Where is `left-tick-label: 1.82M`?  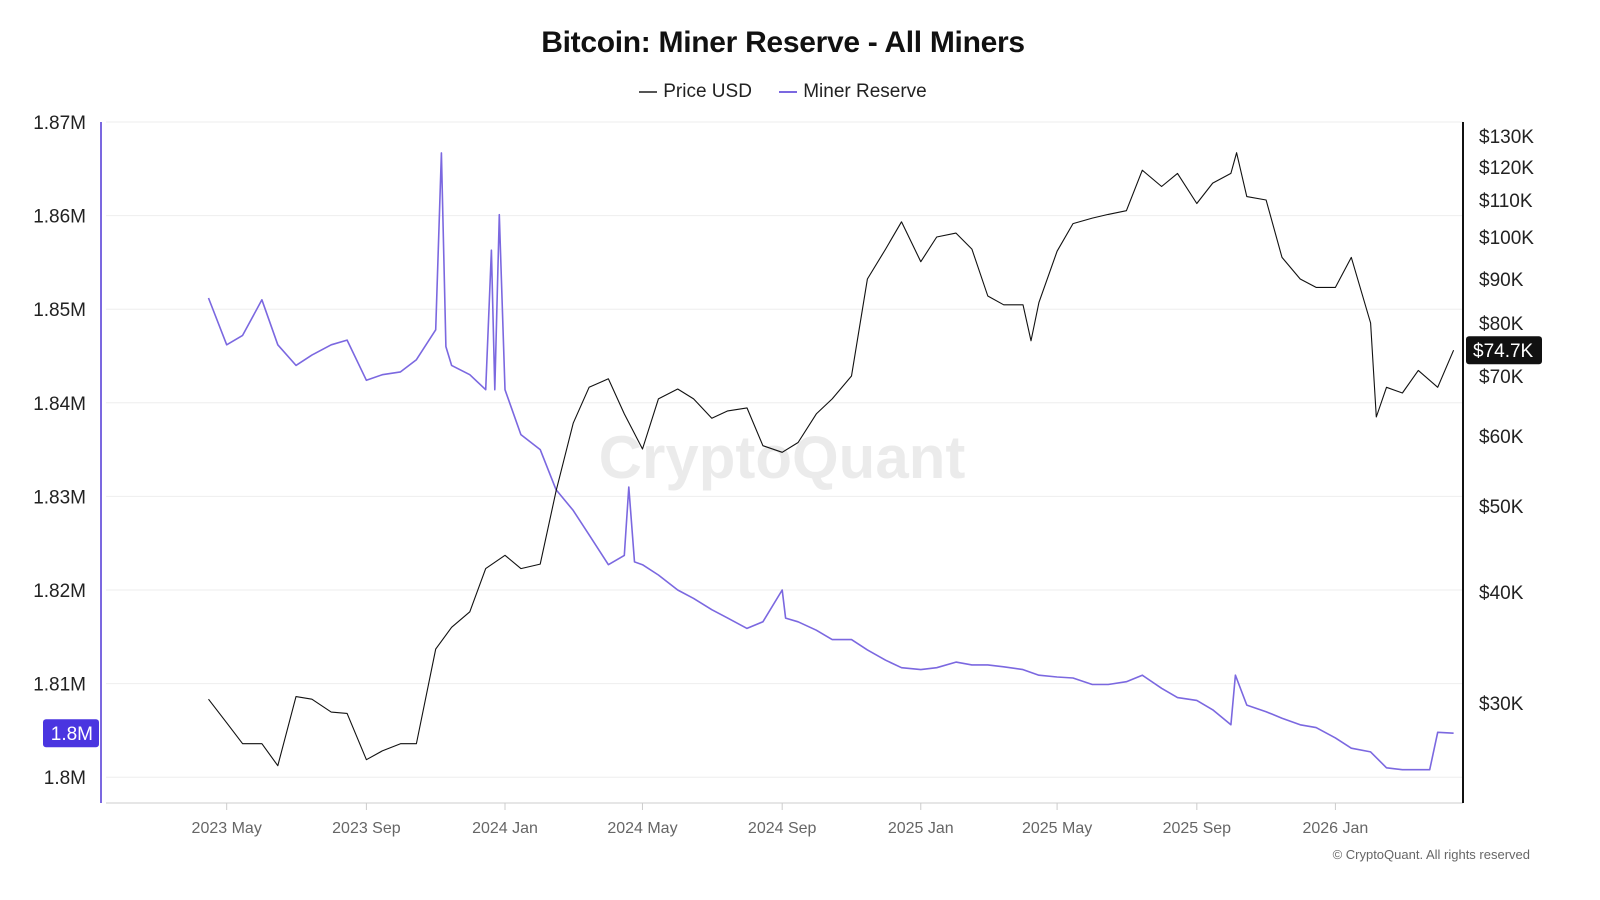
left-tick-label: 1.82M is located at coordinates (59, 591).